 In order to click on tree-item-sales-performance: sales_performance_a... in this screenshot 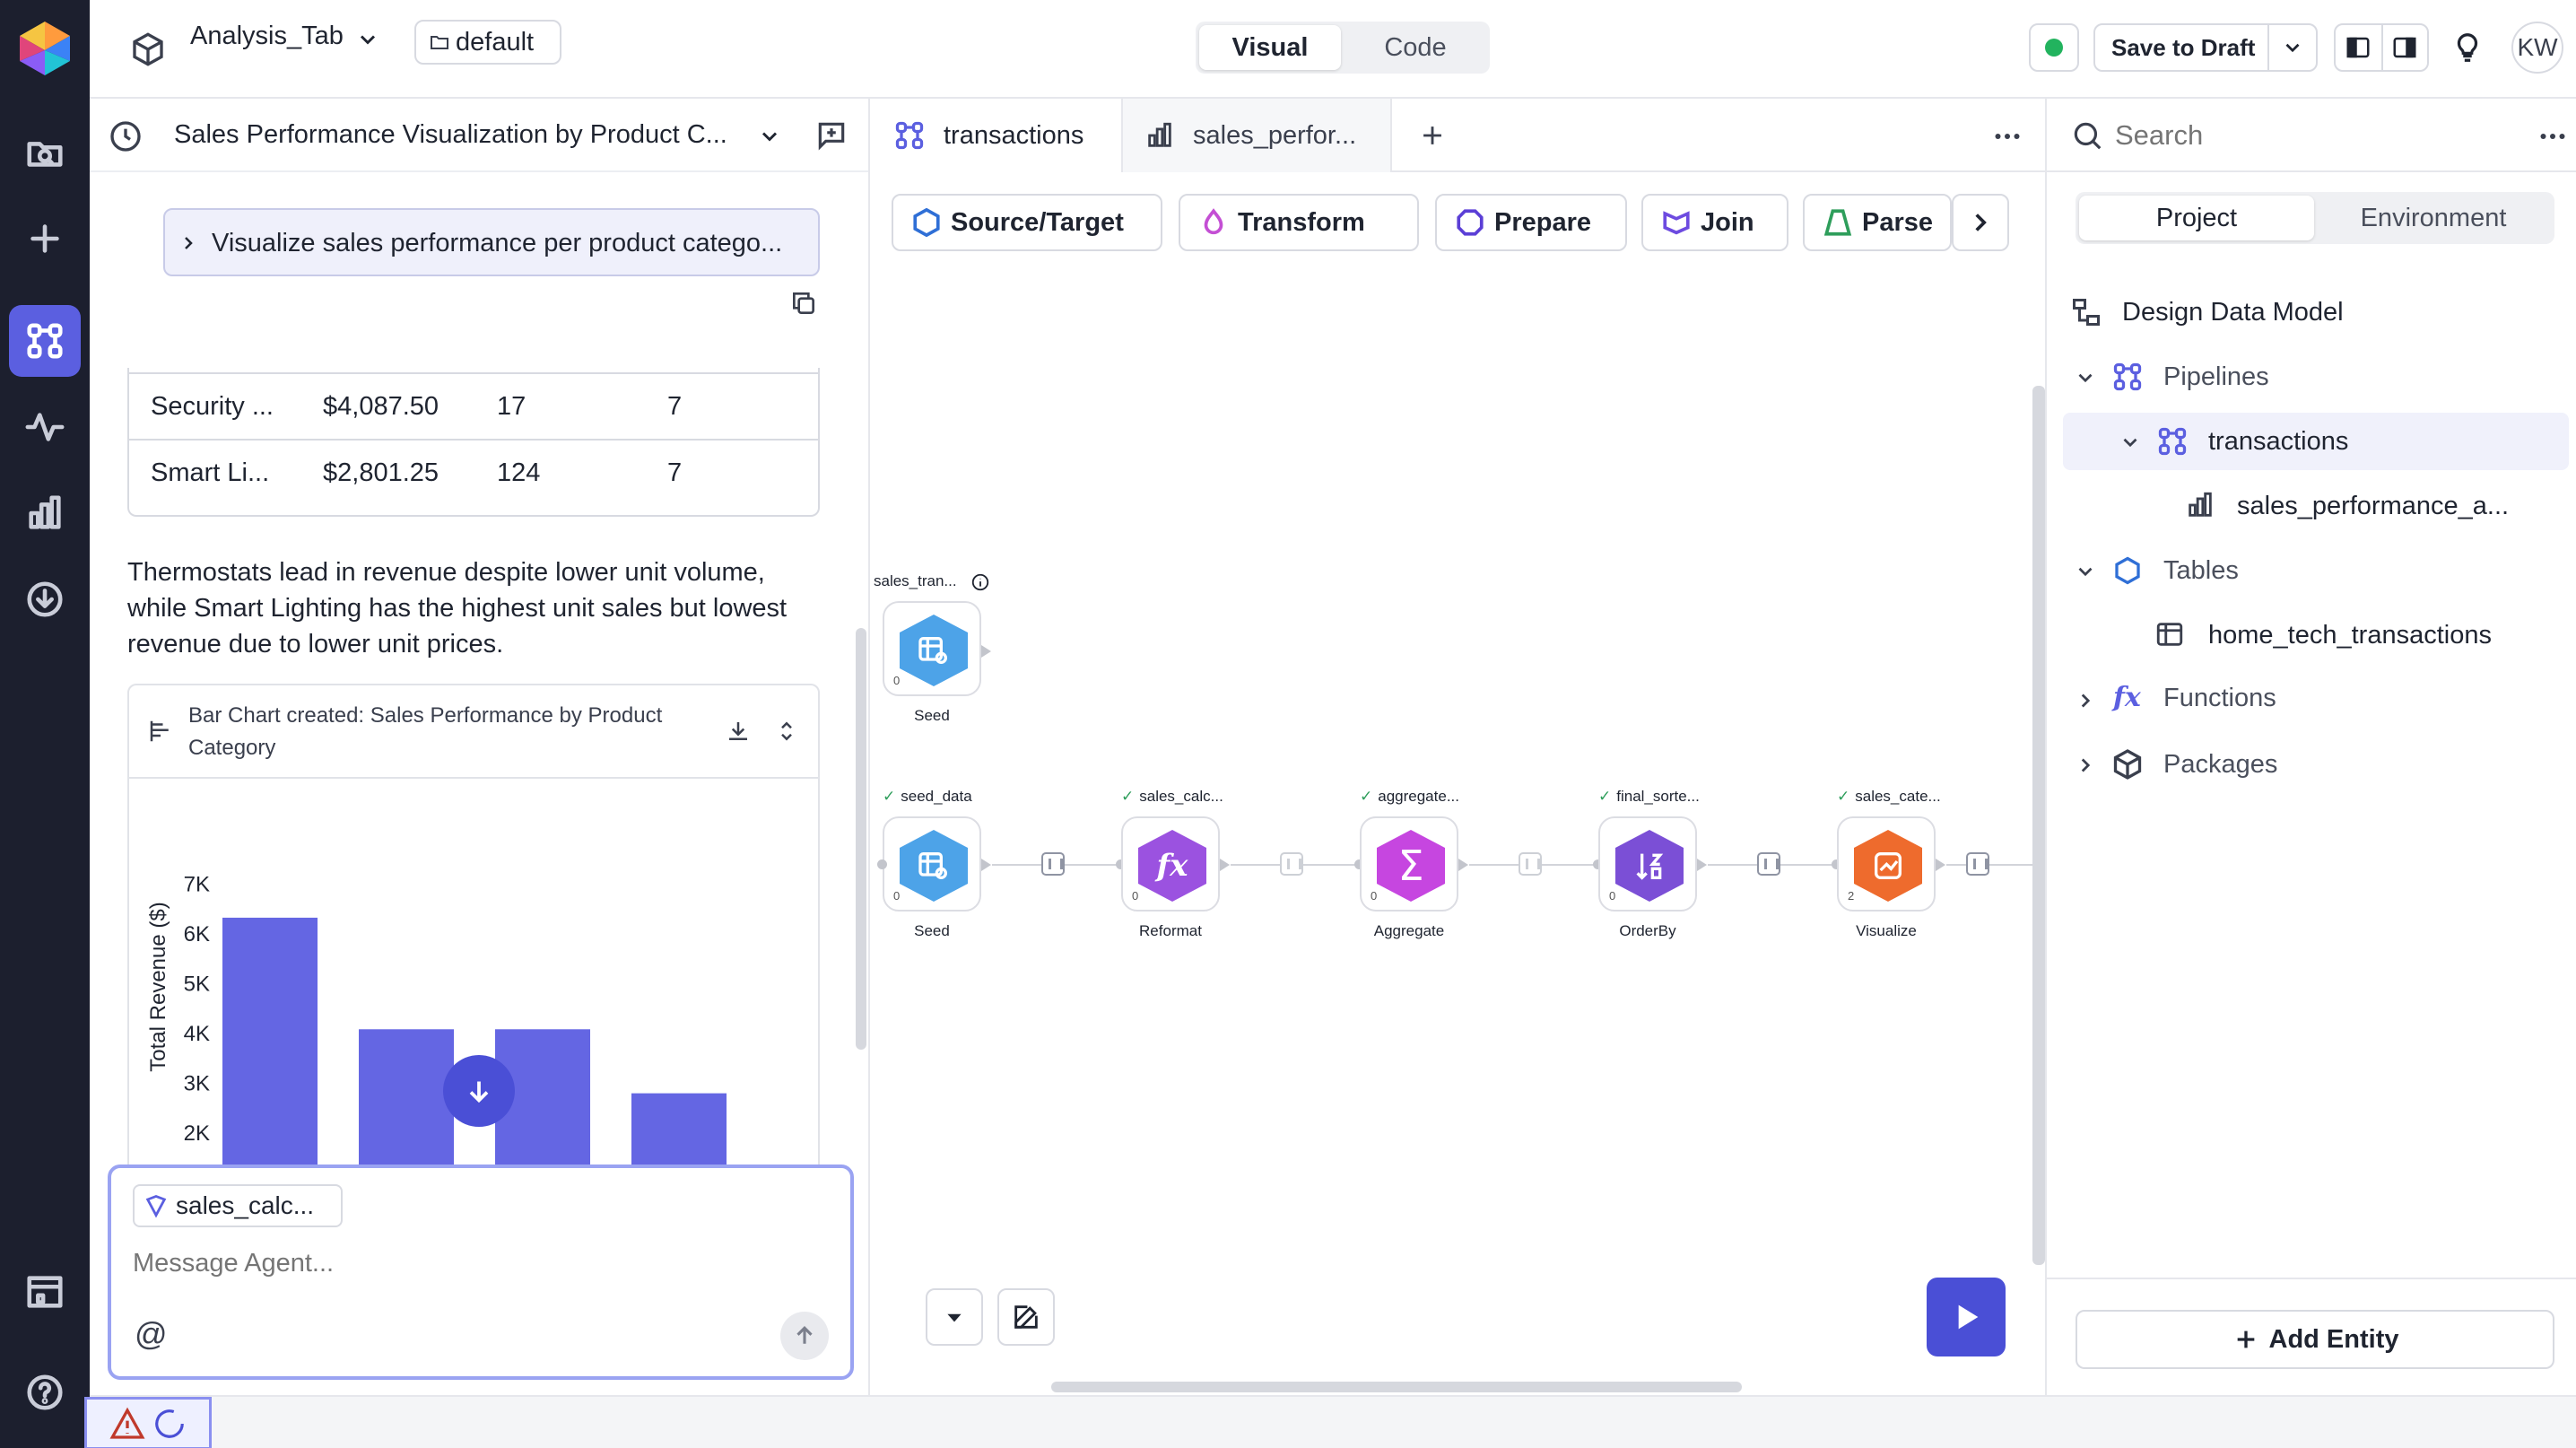, I will do `click(2373, 506)`.